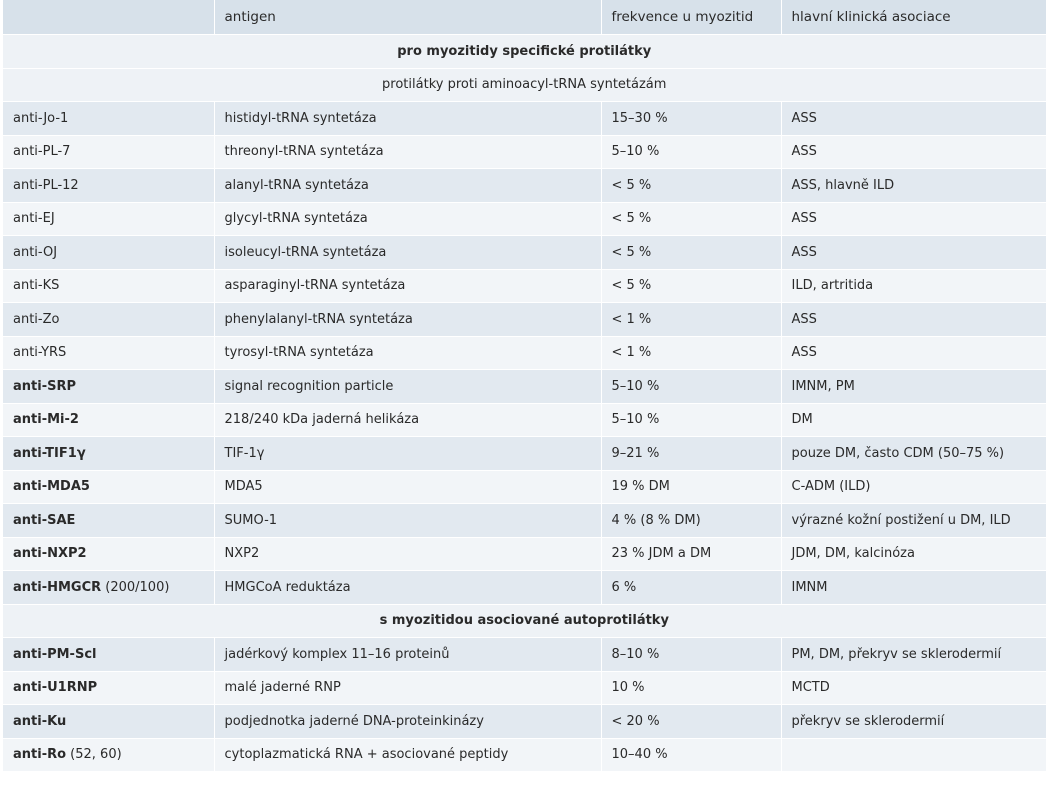 Image resolution: width=1052 pixels, height=800 pixels. What do you see at coordinates (109, 219) in the screenshot?
I see `antibody-cell: anti-EJ` at bounding box center [109, 219].